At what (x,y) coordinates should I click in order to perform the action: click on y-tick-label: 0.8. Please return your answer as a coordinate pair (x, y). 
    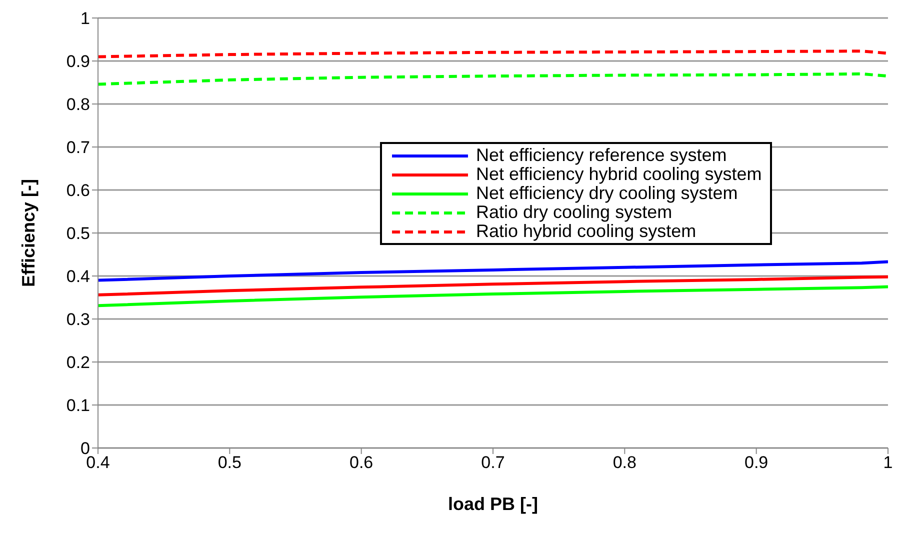
    Looking at the image, I should click on (78, 104).